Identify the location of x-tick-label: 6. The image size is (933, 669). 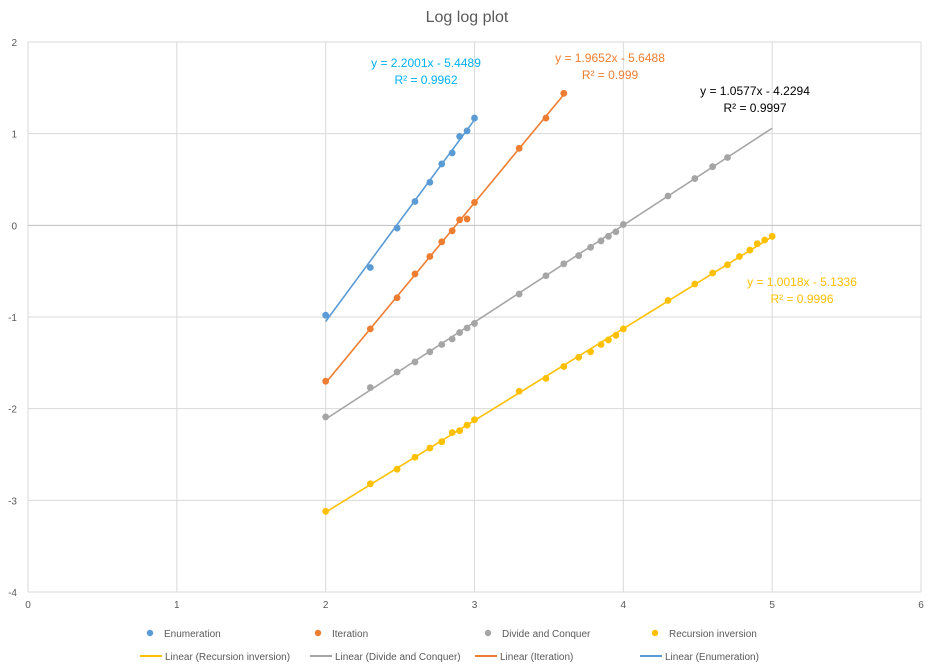
(921, 605).